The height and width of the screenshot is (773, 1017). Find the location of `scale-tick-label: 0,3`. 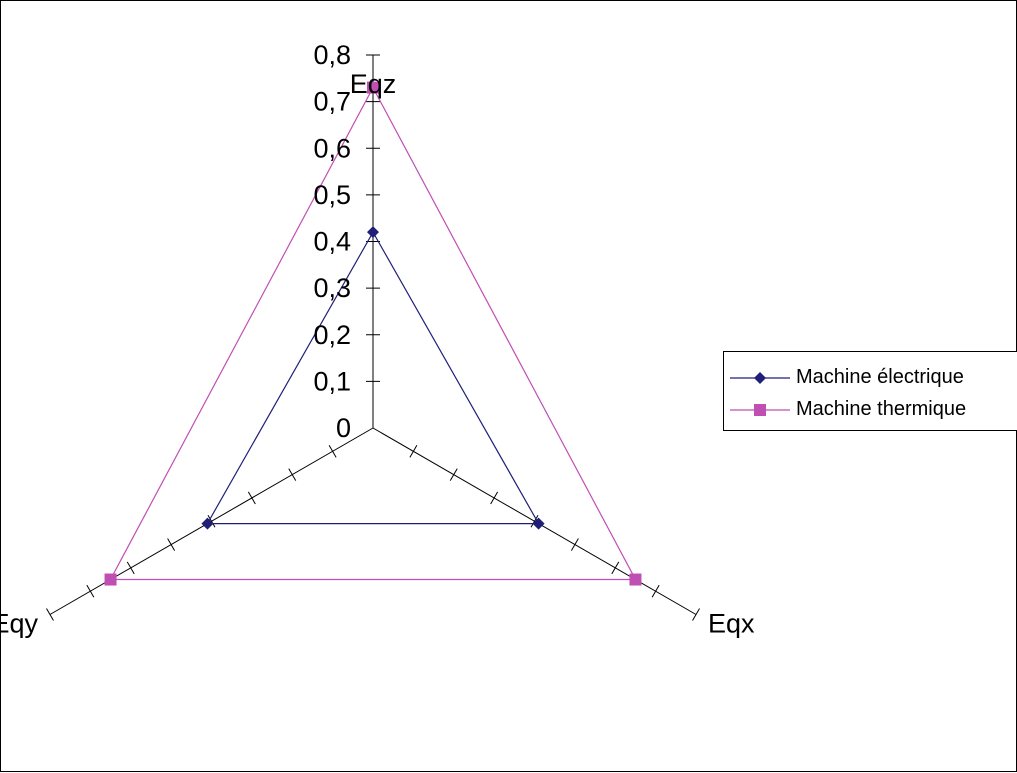

scale-tick-label: 0,3 is located at coordinates (332, 288).